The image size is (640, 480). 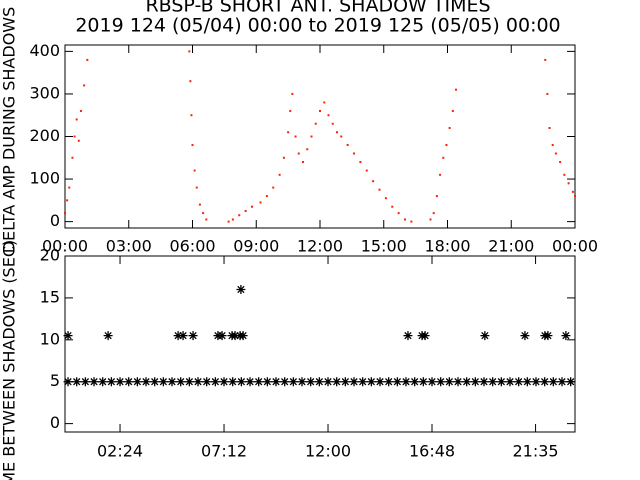 What do you see at coordinates (256, 246) in the screenshot?
I see `x-tick-label: 09:00` at bounding box center [256, 246].